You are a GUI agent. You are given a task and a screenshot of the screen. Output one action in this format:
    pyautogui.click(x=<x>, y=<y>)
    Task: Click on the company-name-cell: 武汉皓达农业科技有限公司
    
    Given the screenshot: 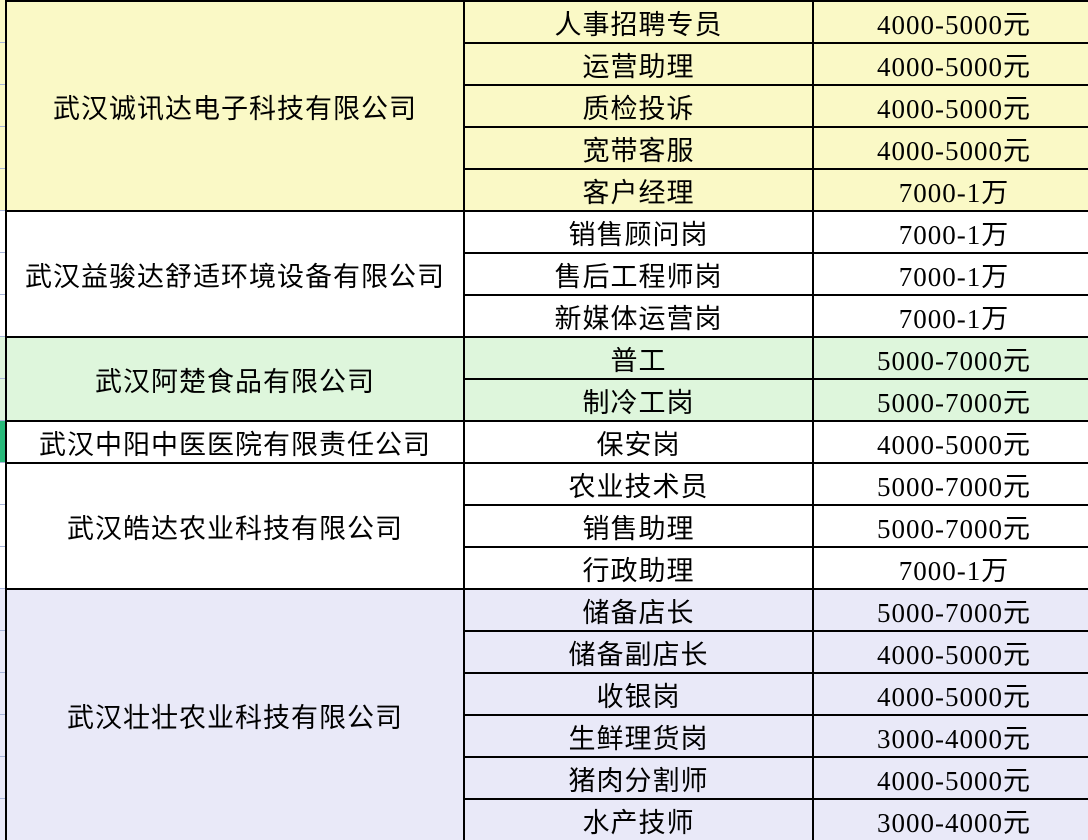 What is the action you would take?
    pyautogui.click(x=235, y=526)
    